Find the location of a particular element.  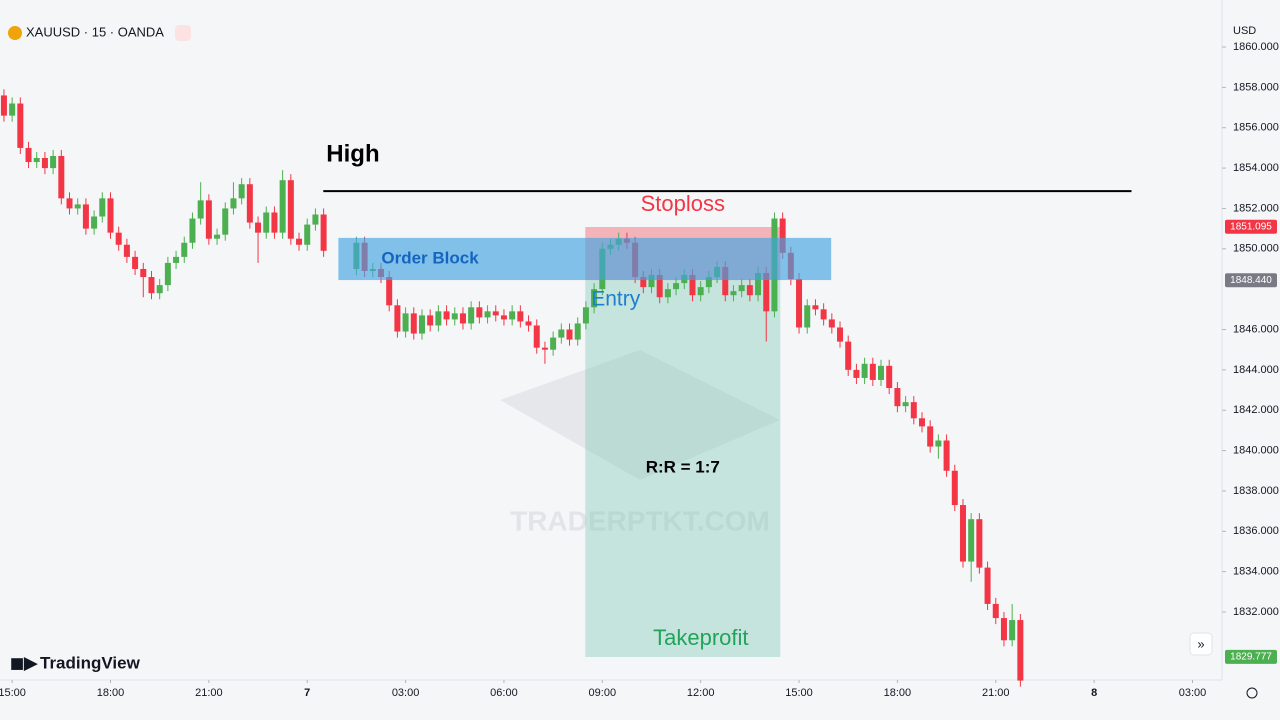

price-label: 1848.440 is located at coordinates (1251, 280).